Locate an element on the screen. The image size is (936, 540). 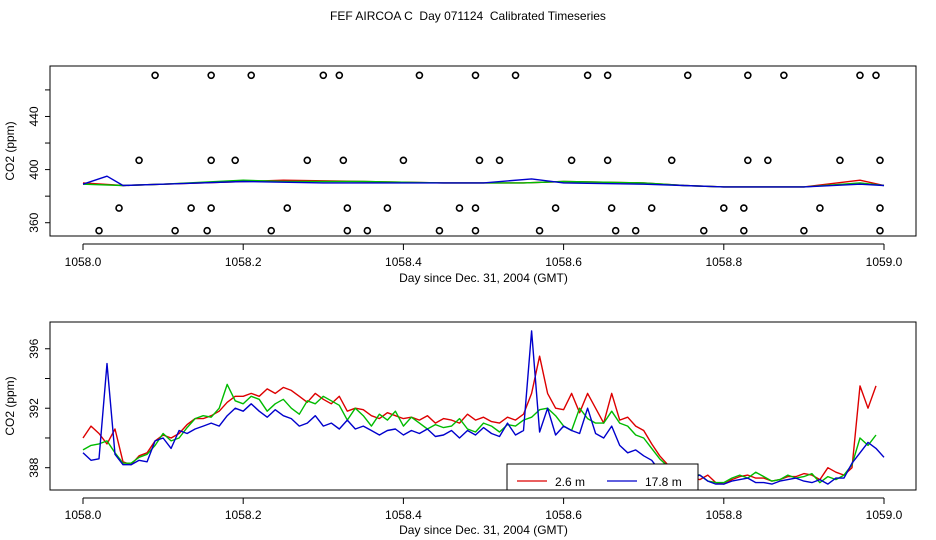
legend-label: 17.8 m is located at coordinates (663, 482).